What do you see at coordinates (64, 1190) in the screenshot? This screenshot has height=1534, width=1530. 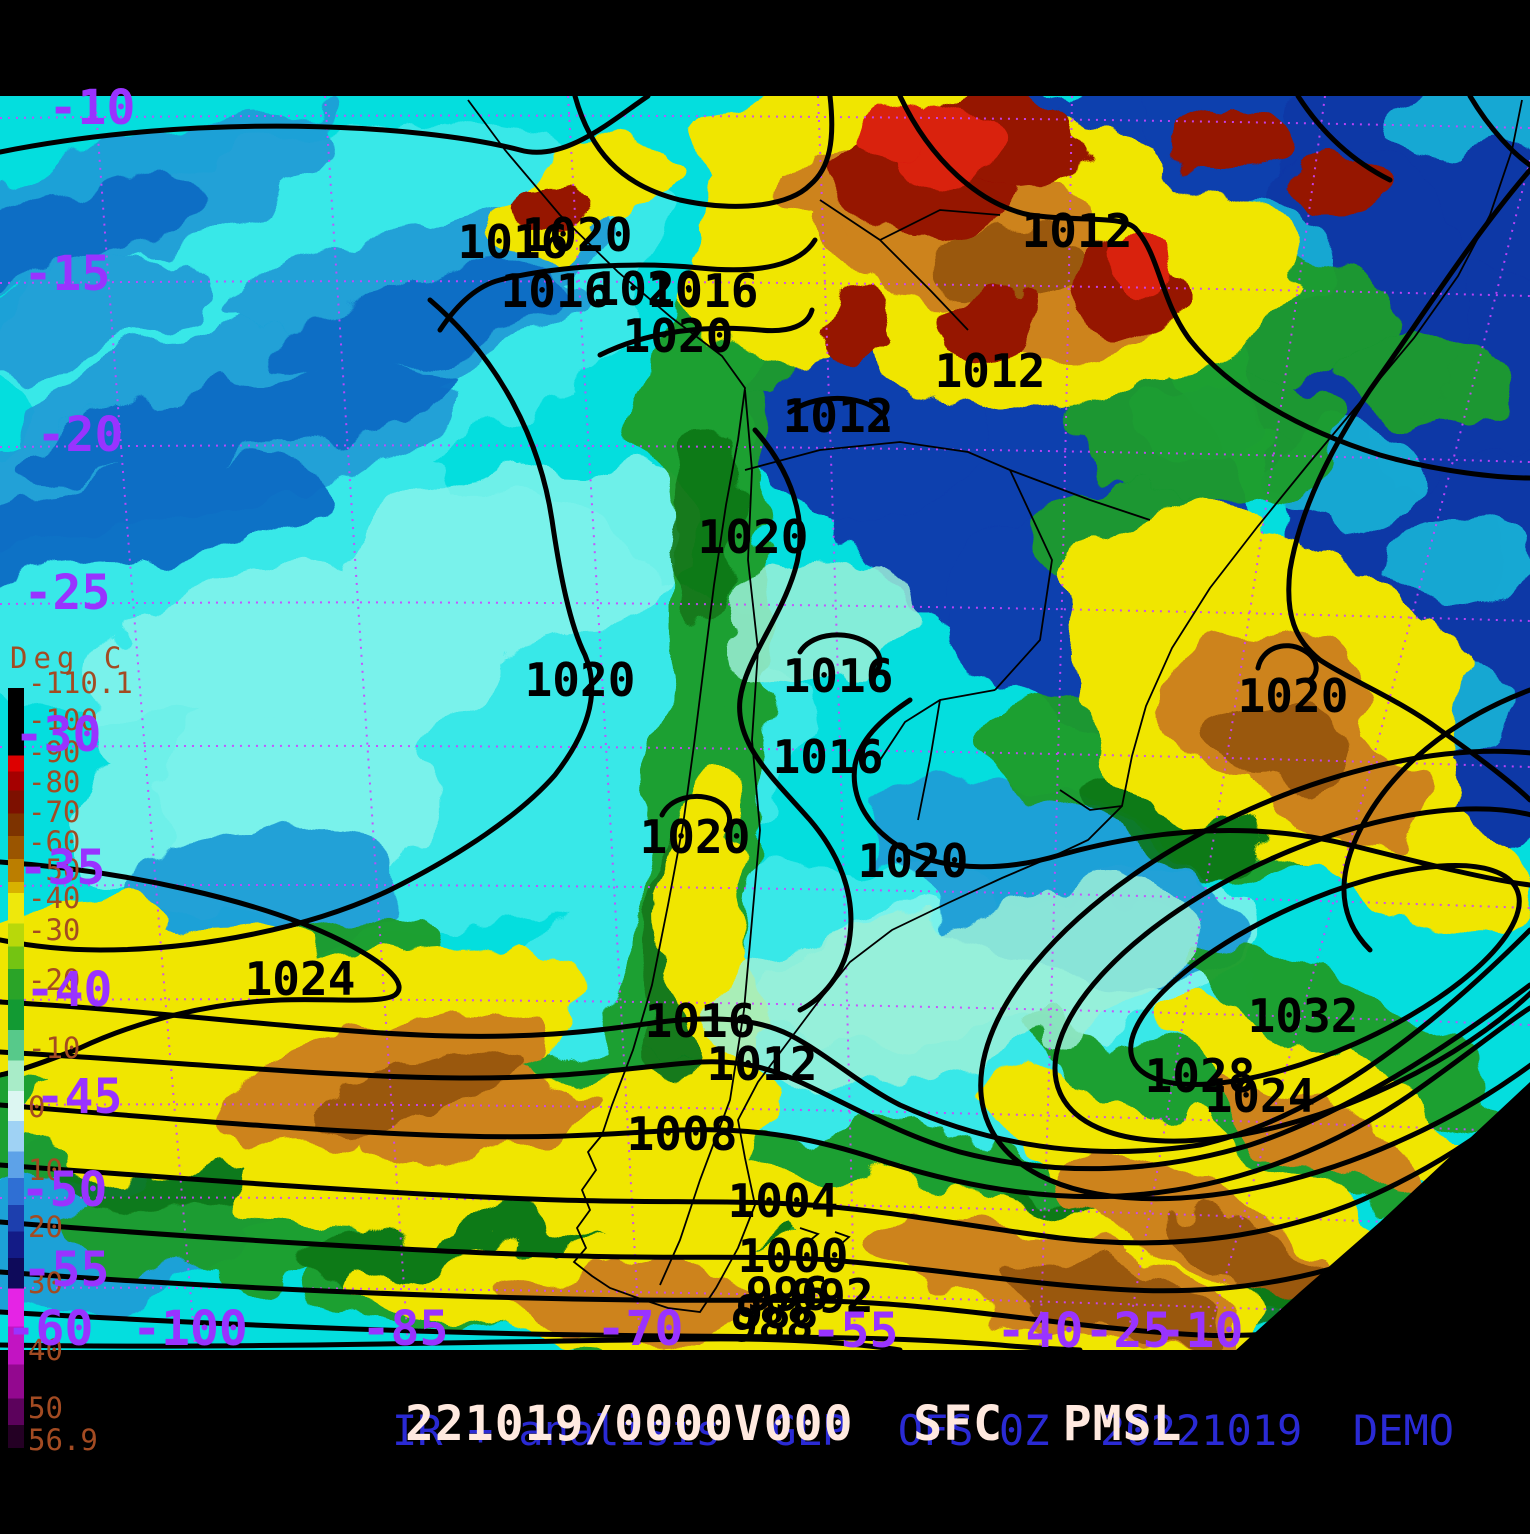 I see `latitude-label: -50` at bounding box center [64, 1190].